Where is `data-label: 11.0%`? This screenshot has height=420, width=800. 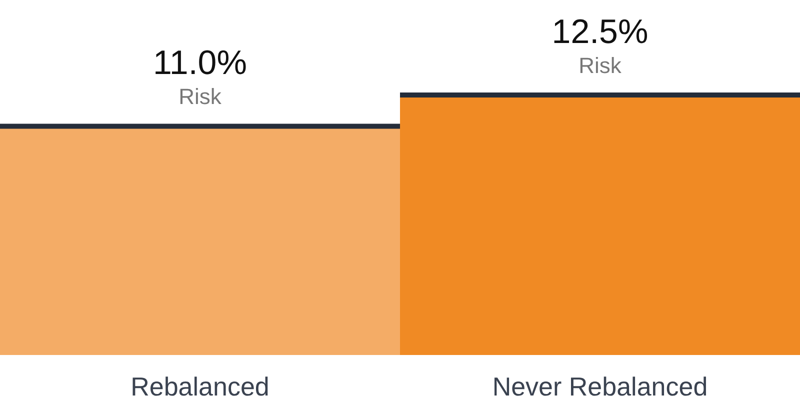
data-label: 11.0% is located at coordinates (200, 63).